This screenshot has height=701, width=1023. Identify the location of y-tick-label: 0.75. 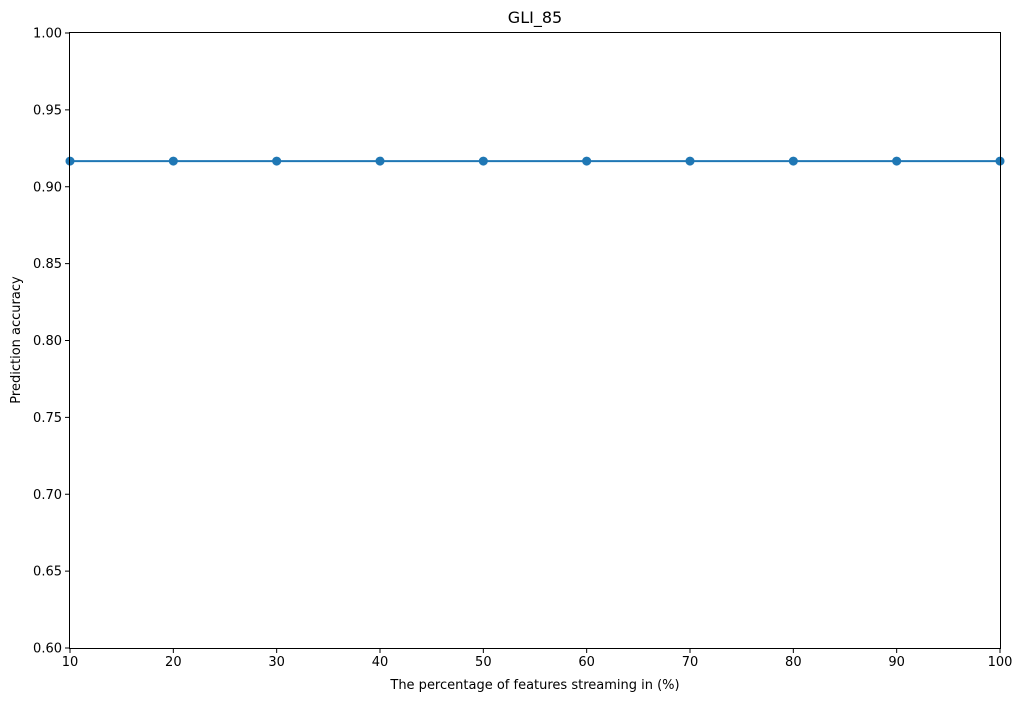
(47, 418).